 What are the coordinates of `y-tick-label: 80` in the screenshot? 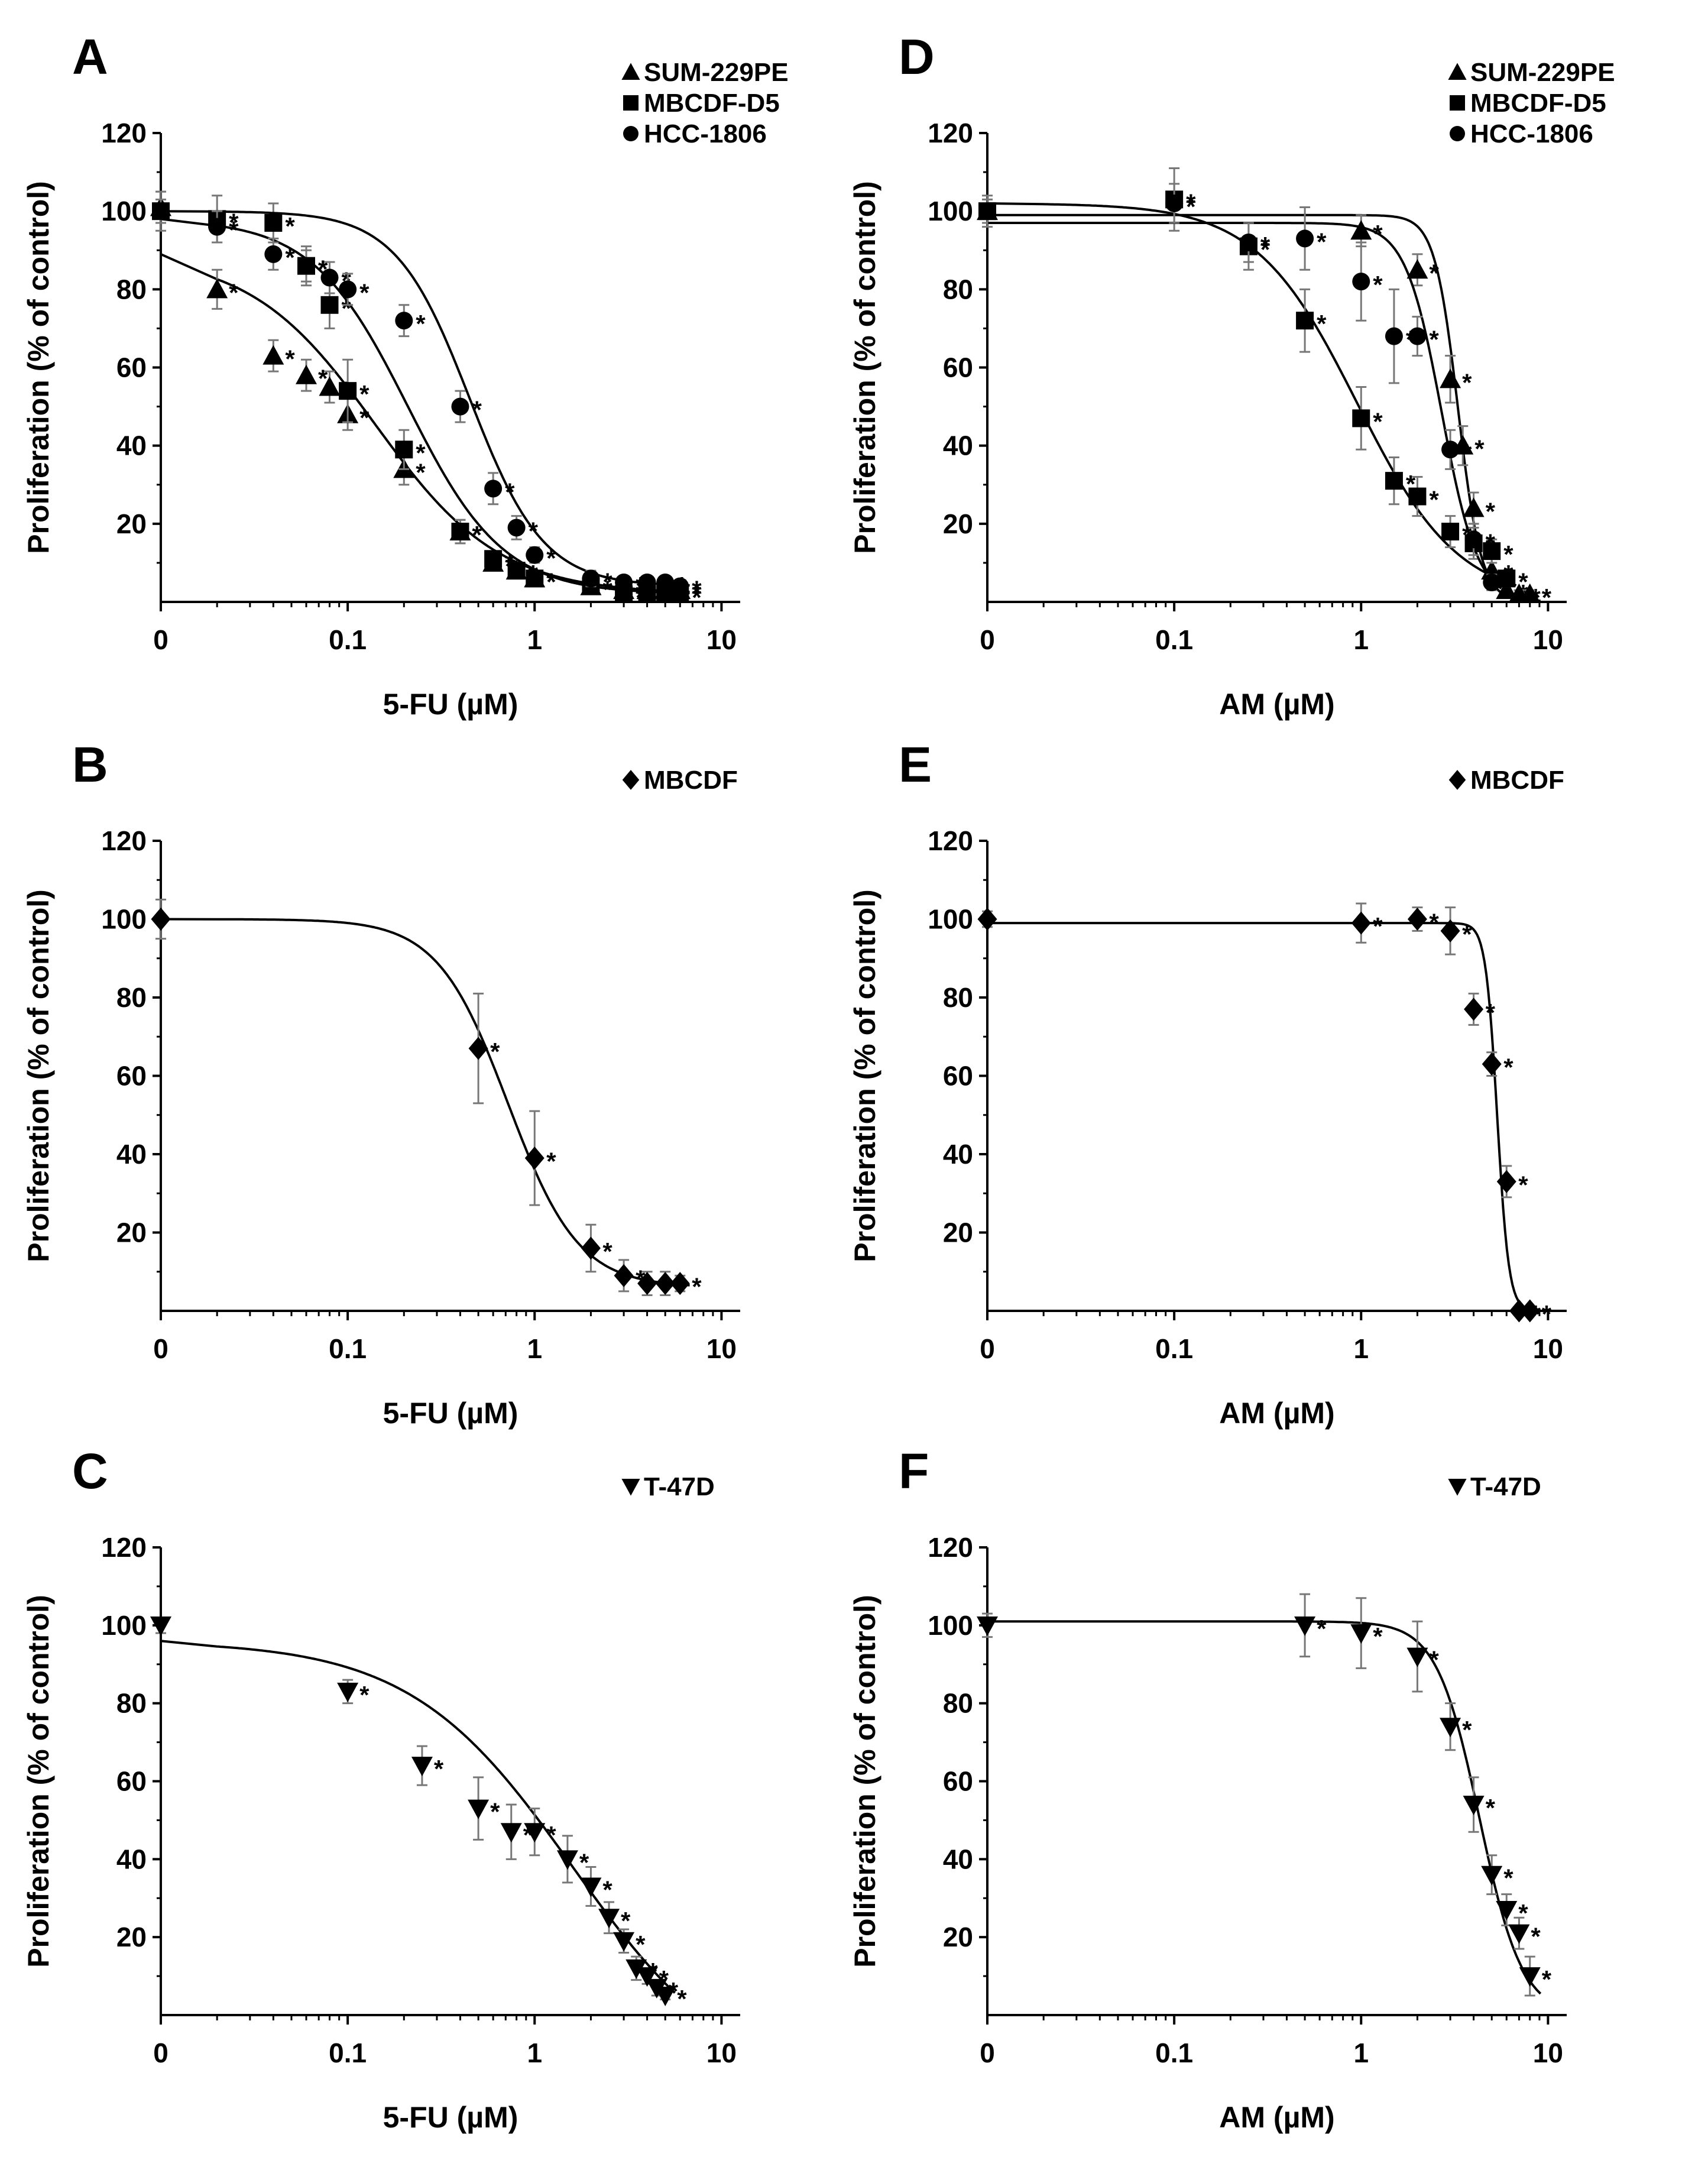 It's located at (958, 1703).